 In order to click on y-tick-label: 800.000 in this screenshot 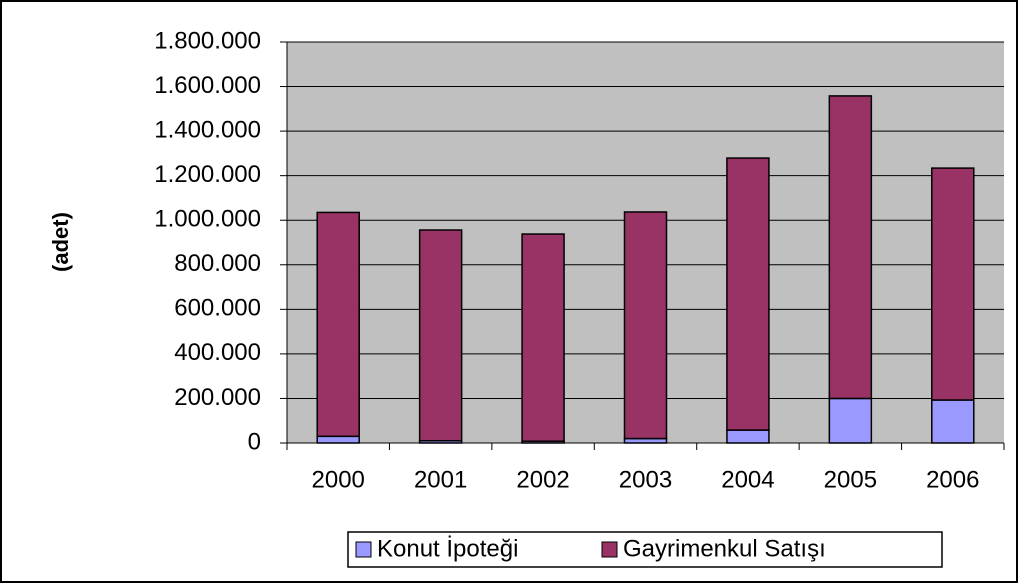, I will do `click(217, 263)`.